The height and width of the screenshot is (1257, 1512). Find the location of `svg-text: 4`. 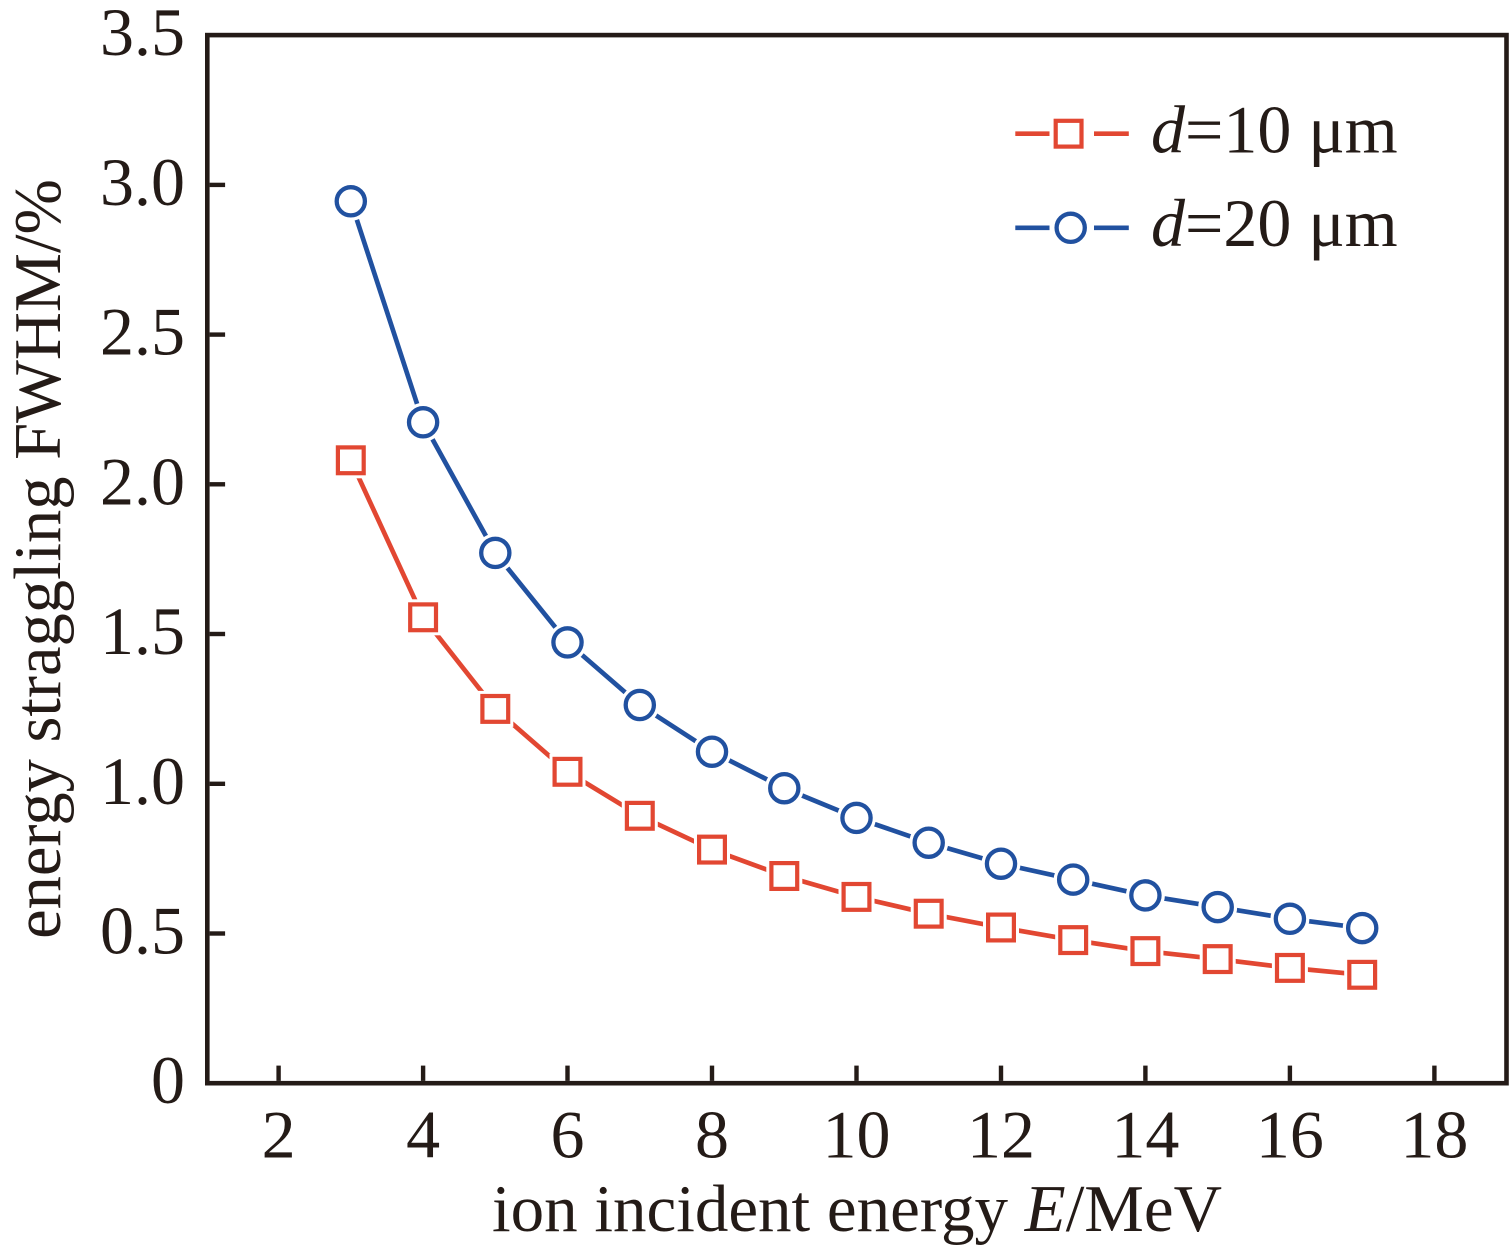

svg-text: 4 is located at coordinates (423, 1134).